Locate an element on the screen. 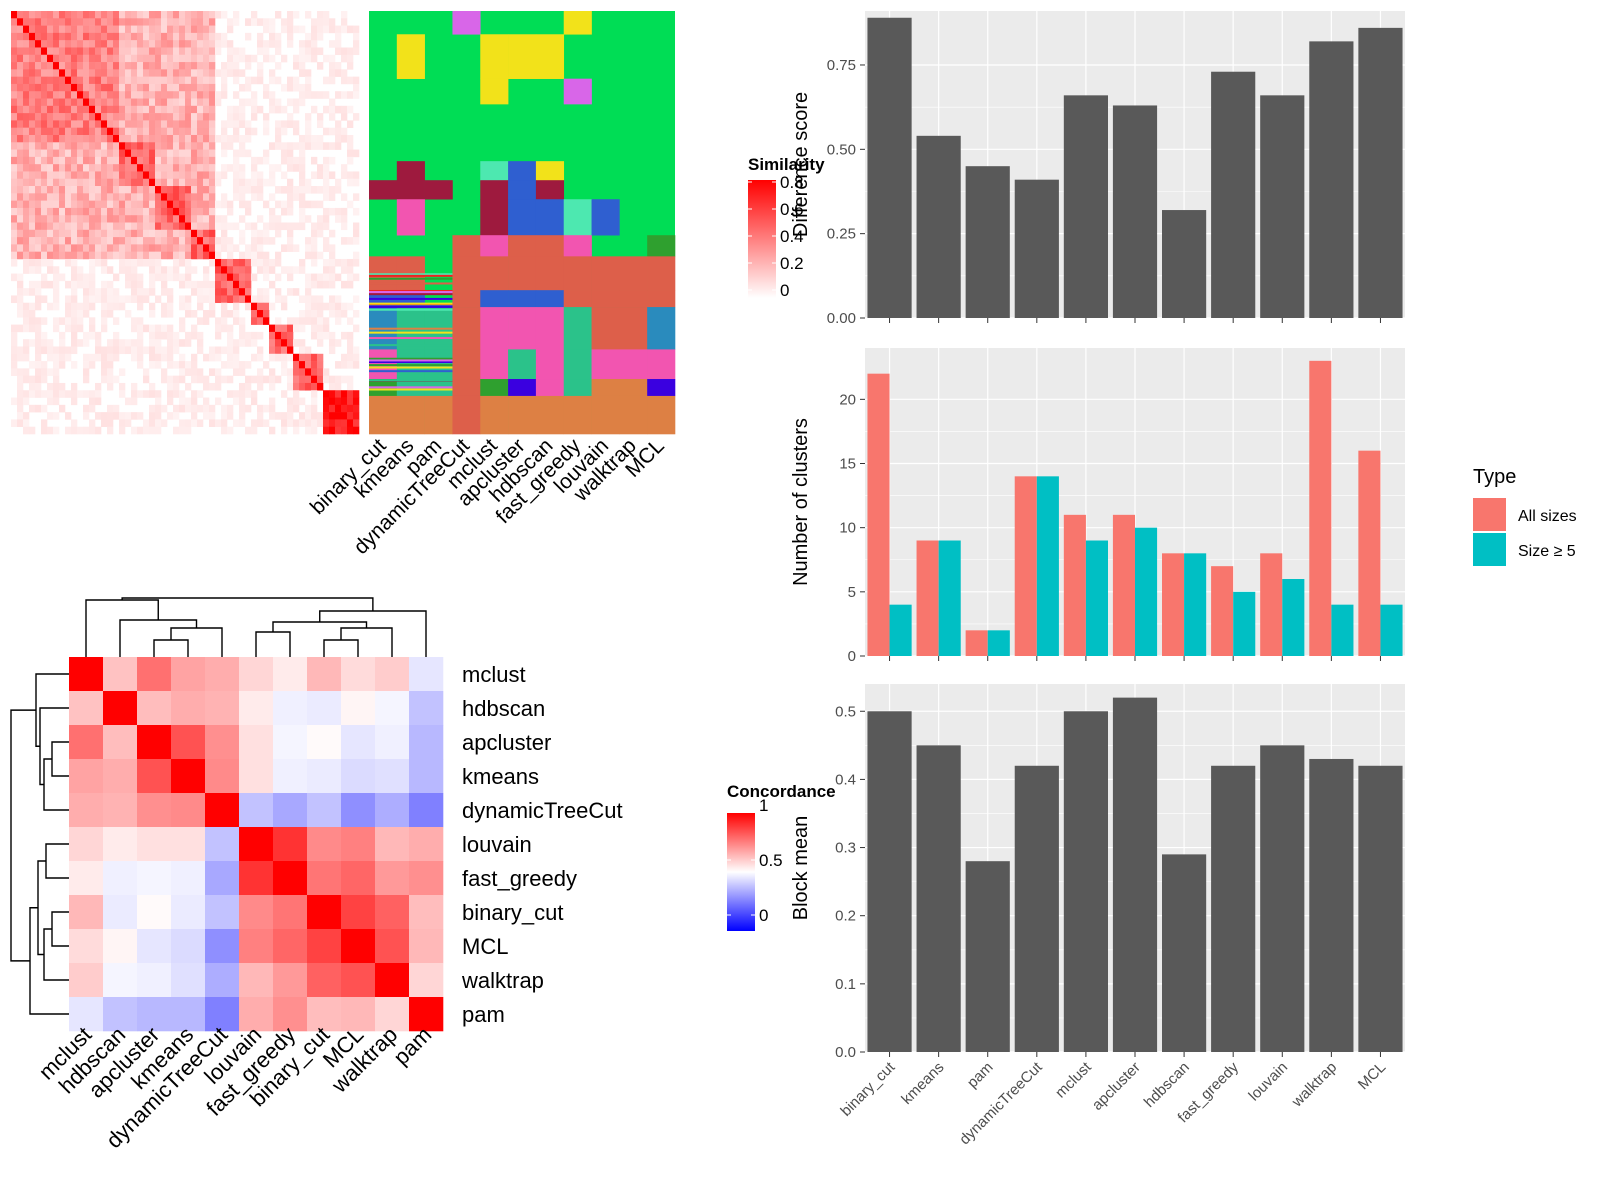 The width and height of the screenshot is (1600, 1200). y-tick-label: 0.25 is located at coordinates (841, 234).